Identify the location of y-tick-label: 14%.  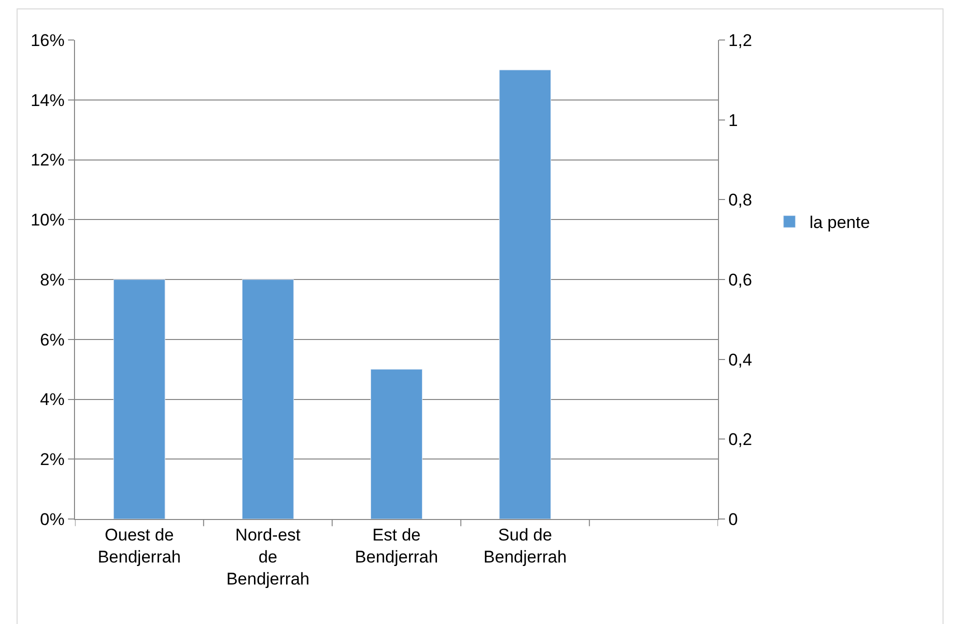
(47, 100).